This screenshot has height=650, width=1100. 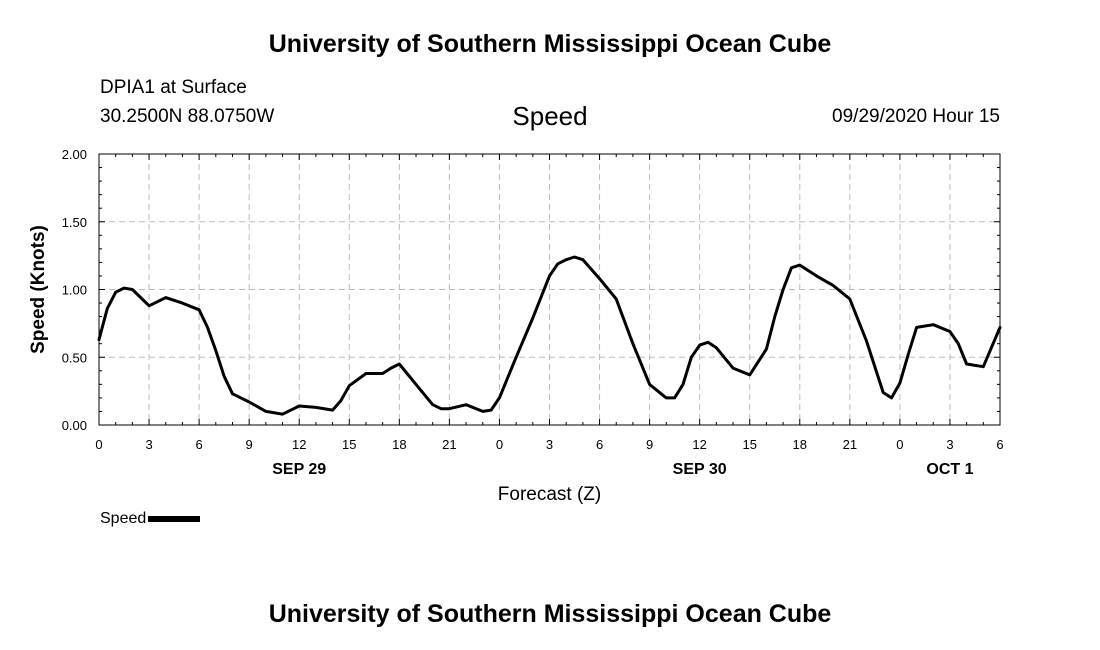 What do you see at coordinates (123, 518) in the screenshot?
I see `legend-label: Speed` at bounding box center [123, 518].